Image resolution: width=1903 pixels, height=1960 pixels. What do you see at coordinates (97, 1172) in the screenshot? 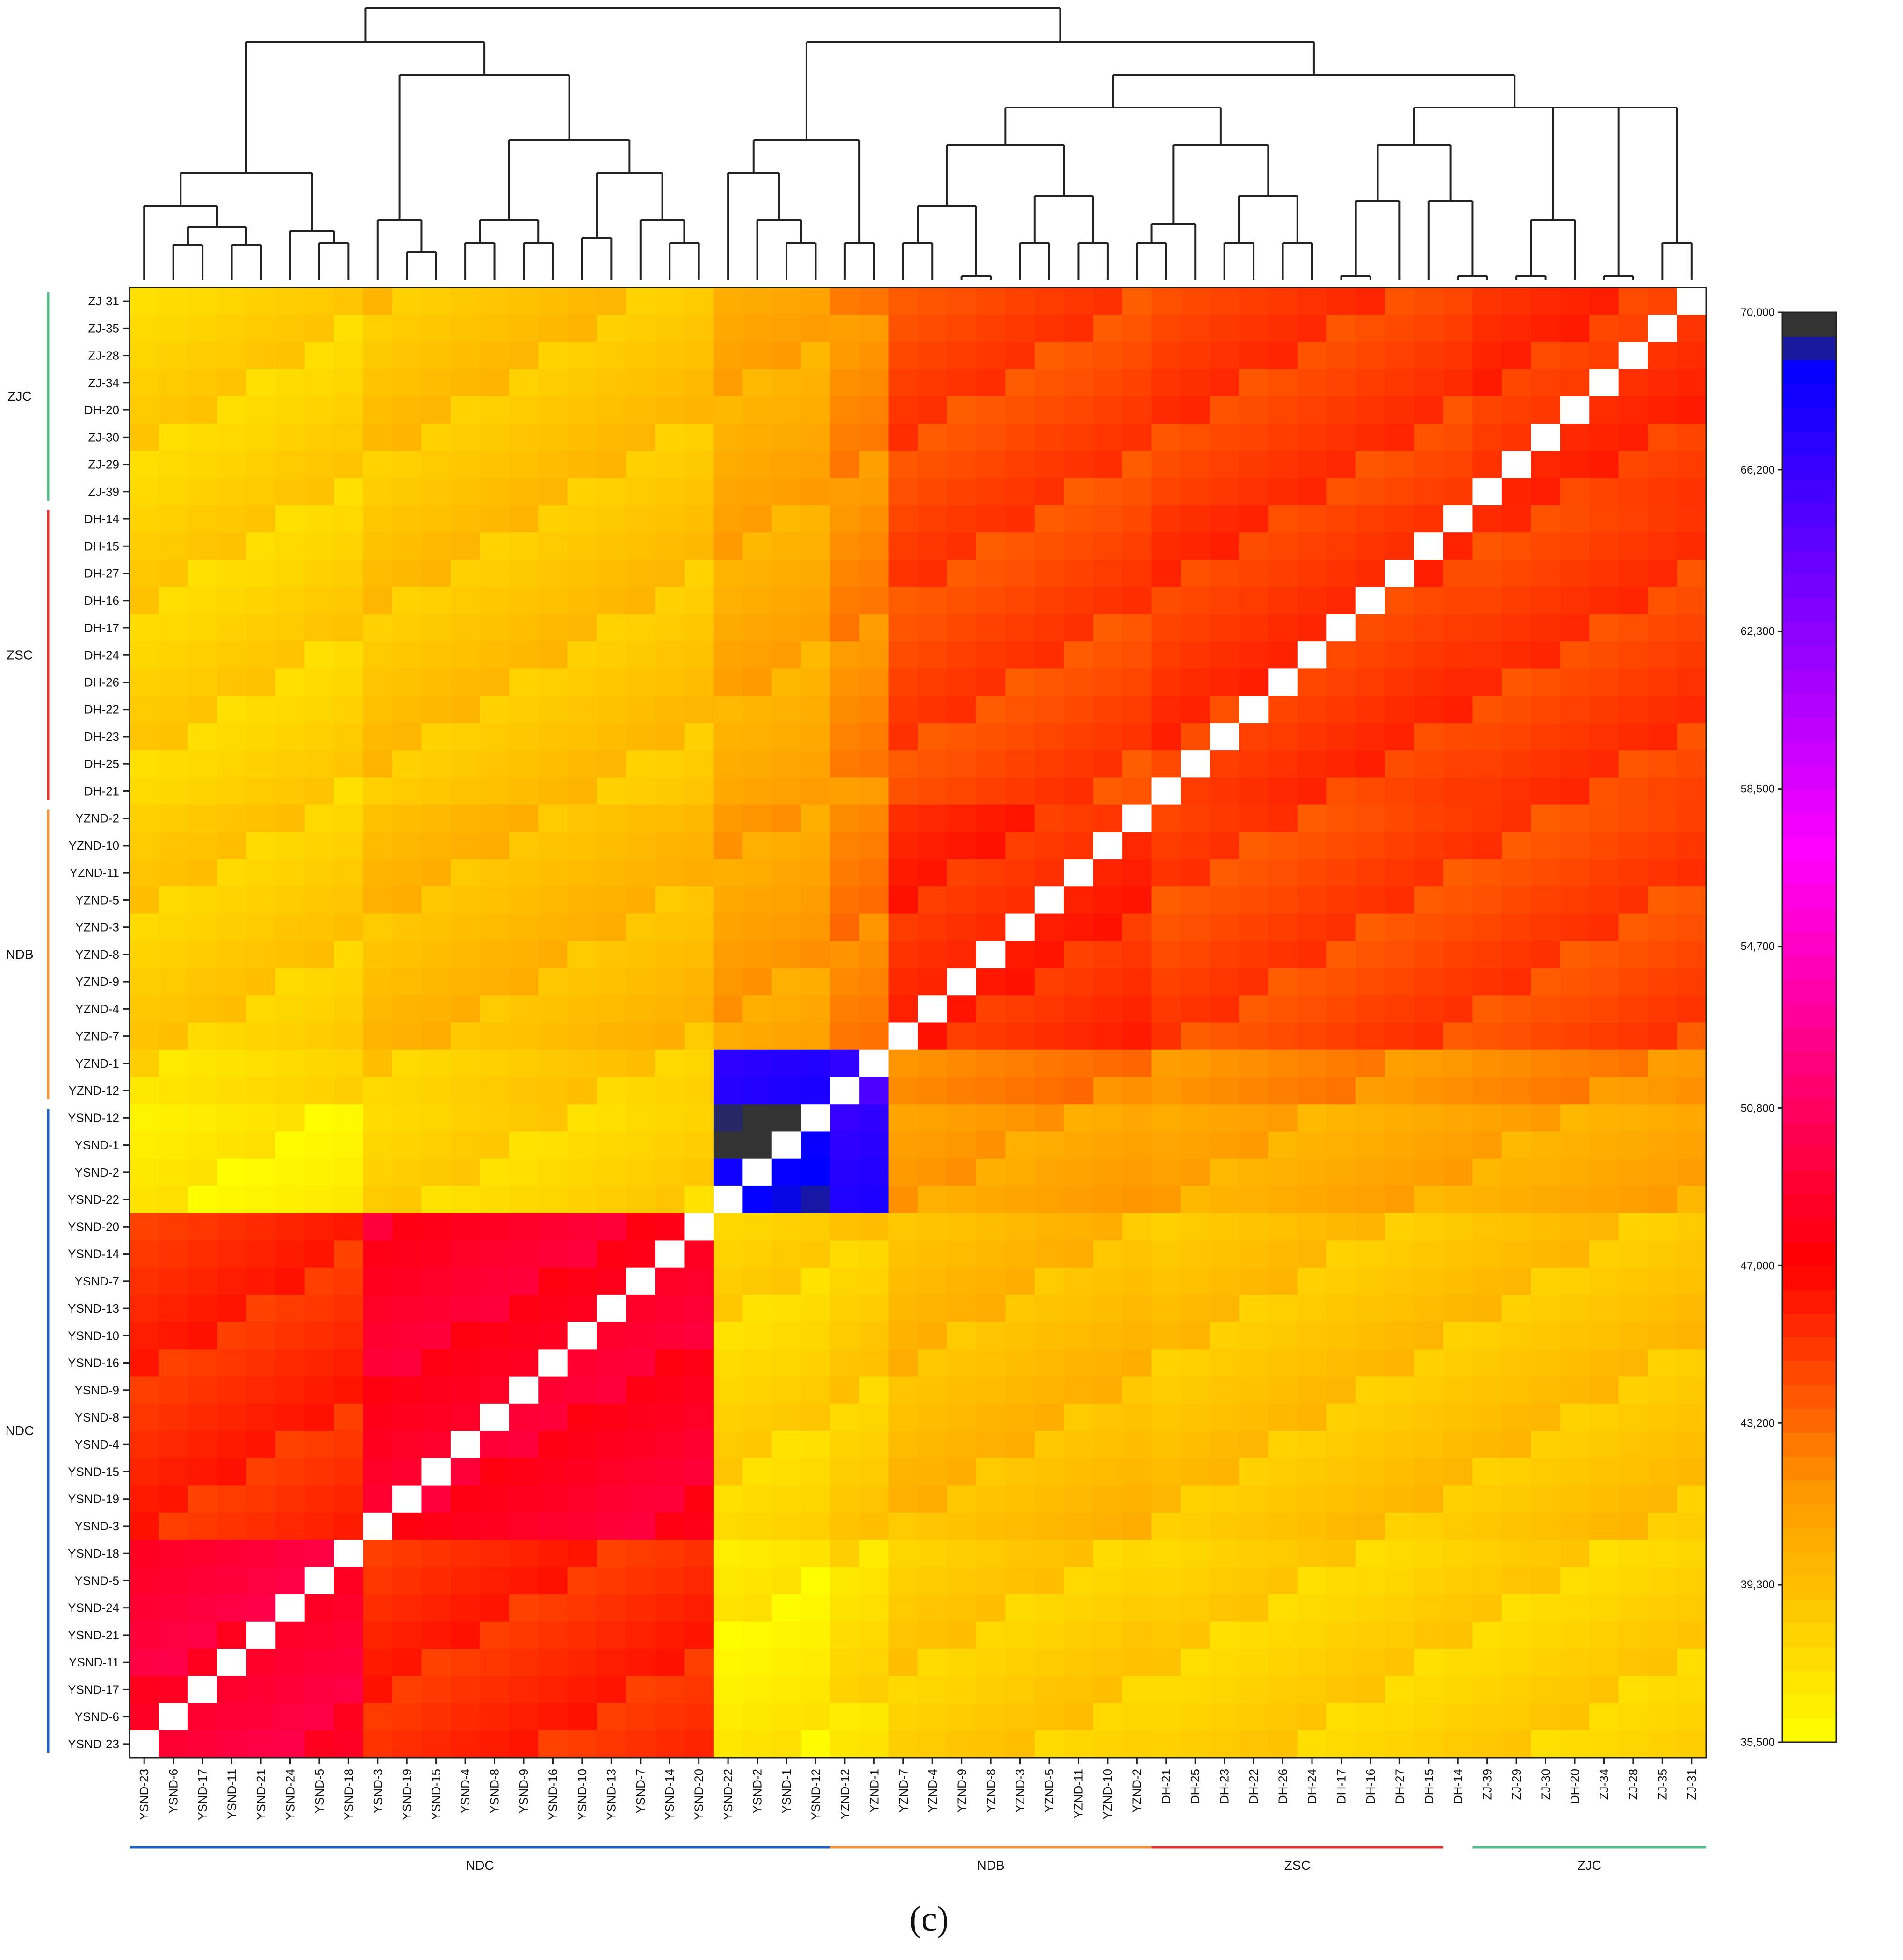
I see `row-label: YSND-2` at bounding box center [97, 1172].